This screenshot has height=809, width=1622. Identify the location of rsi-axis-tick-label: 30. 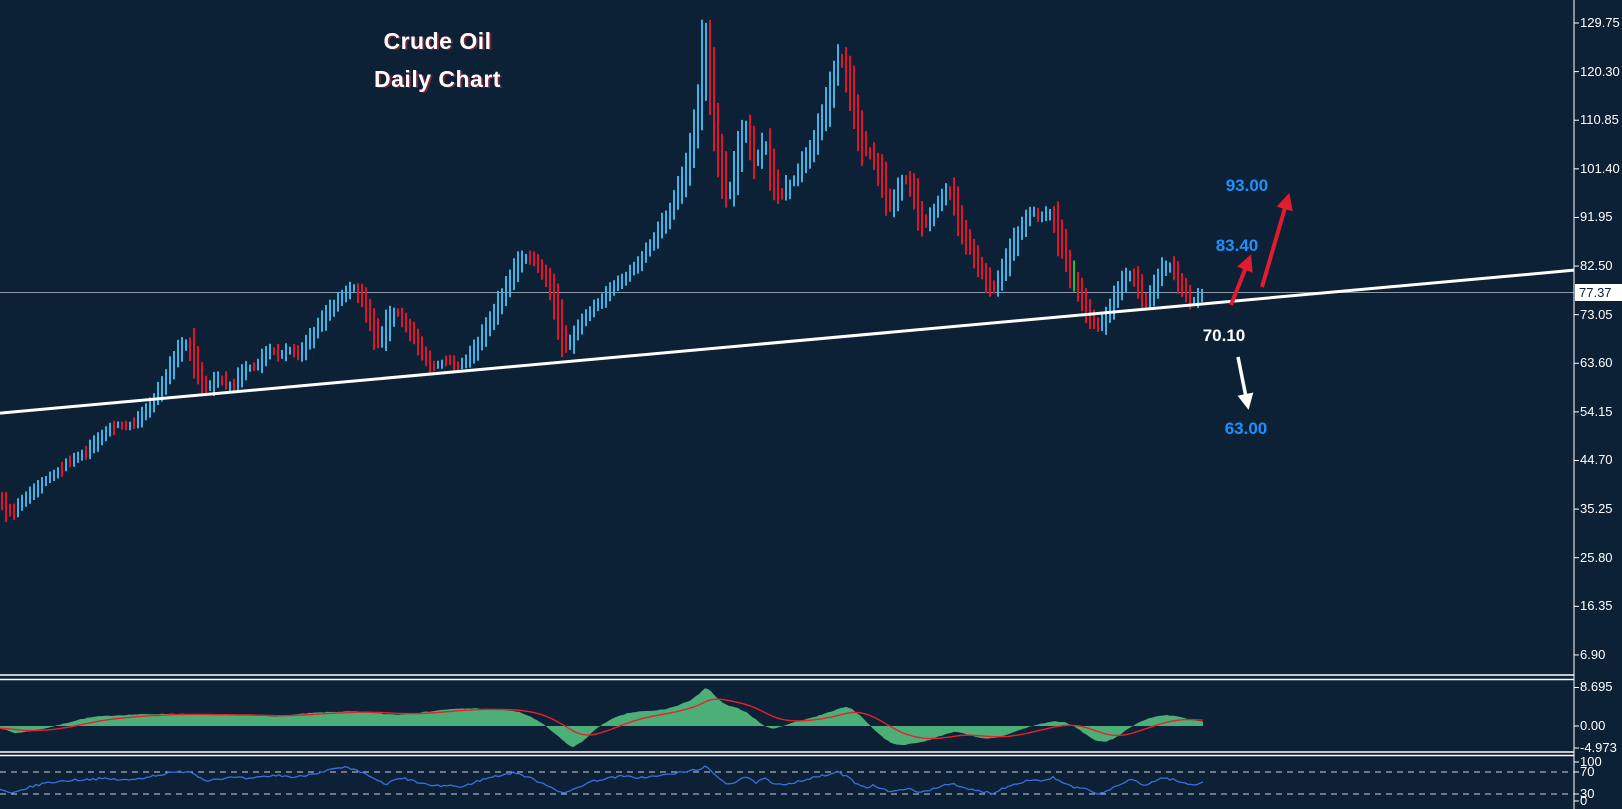
(1587, 793).